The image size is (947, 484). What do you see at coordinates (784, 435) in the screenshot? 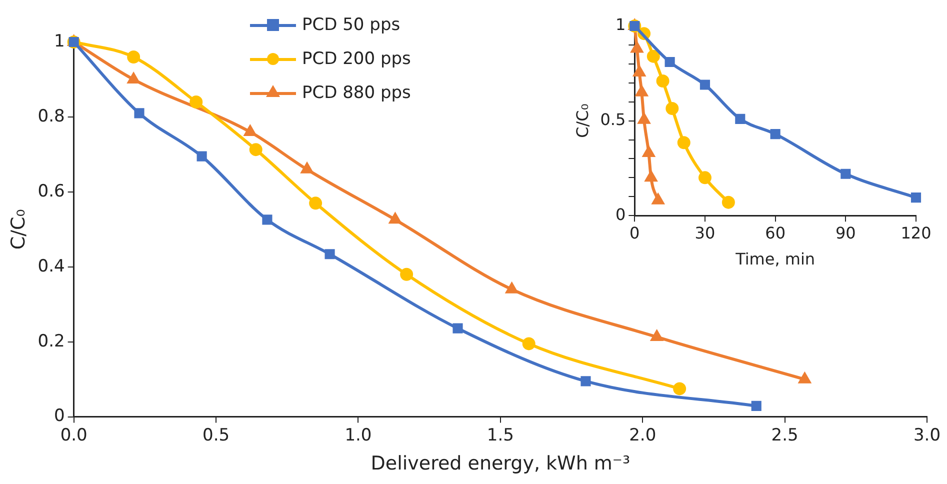
I see `x-tick-label: 2.5` at bounding box center [784, 435].